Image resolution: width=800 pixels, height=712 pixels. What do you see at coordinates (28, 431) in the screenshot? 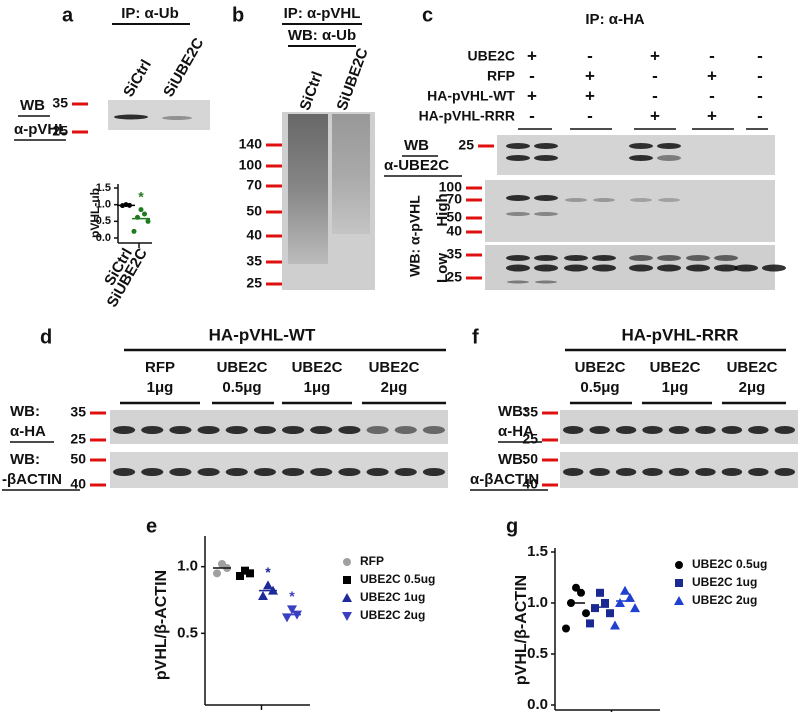
I see `wb-label: α-HA` at bounding box center [28, 431].